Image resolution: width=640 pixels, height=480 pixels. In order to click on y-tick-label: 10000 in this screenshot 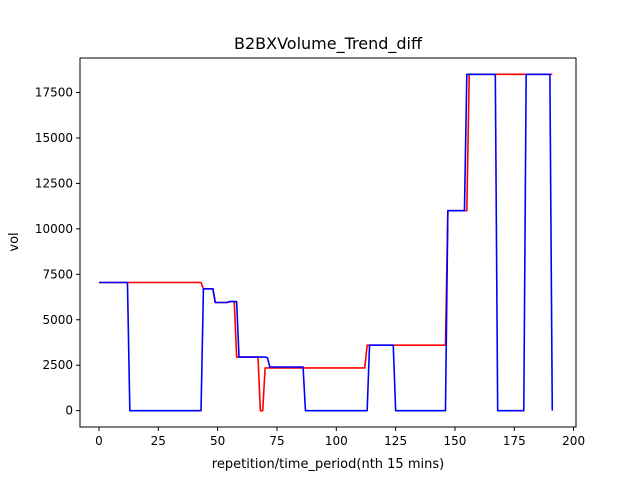, I will do `click(54, 229)`.